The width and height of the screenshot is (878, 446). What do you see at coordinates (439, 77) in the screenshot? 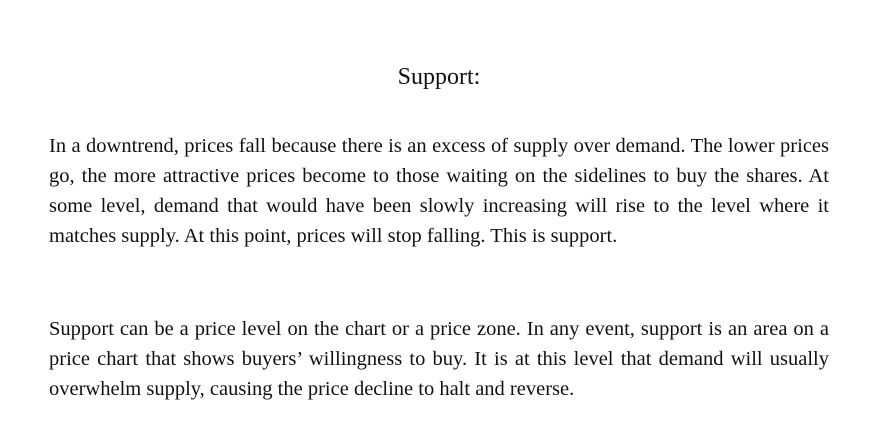
I see `page-title: Support:` at bounding box center [439, 77].